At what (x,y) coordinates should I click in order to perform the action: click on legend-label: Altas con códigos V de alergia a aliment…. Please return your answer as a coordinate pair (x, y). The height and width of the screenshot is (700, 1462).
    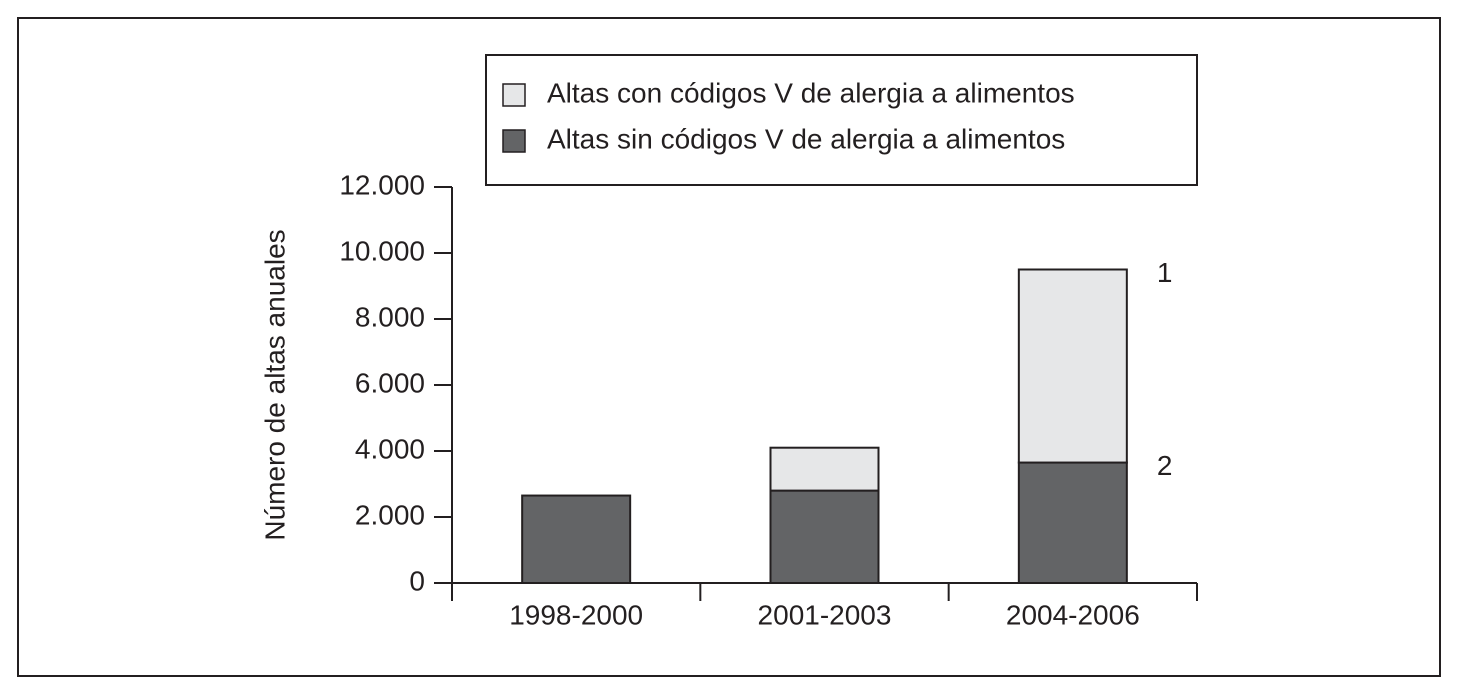
    Looking at the image, I should click on (811, 92).